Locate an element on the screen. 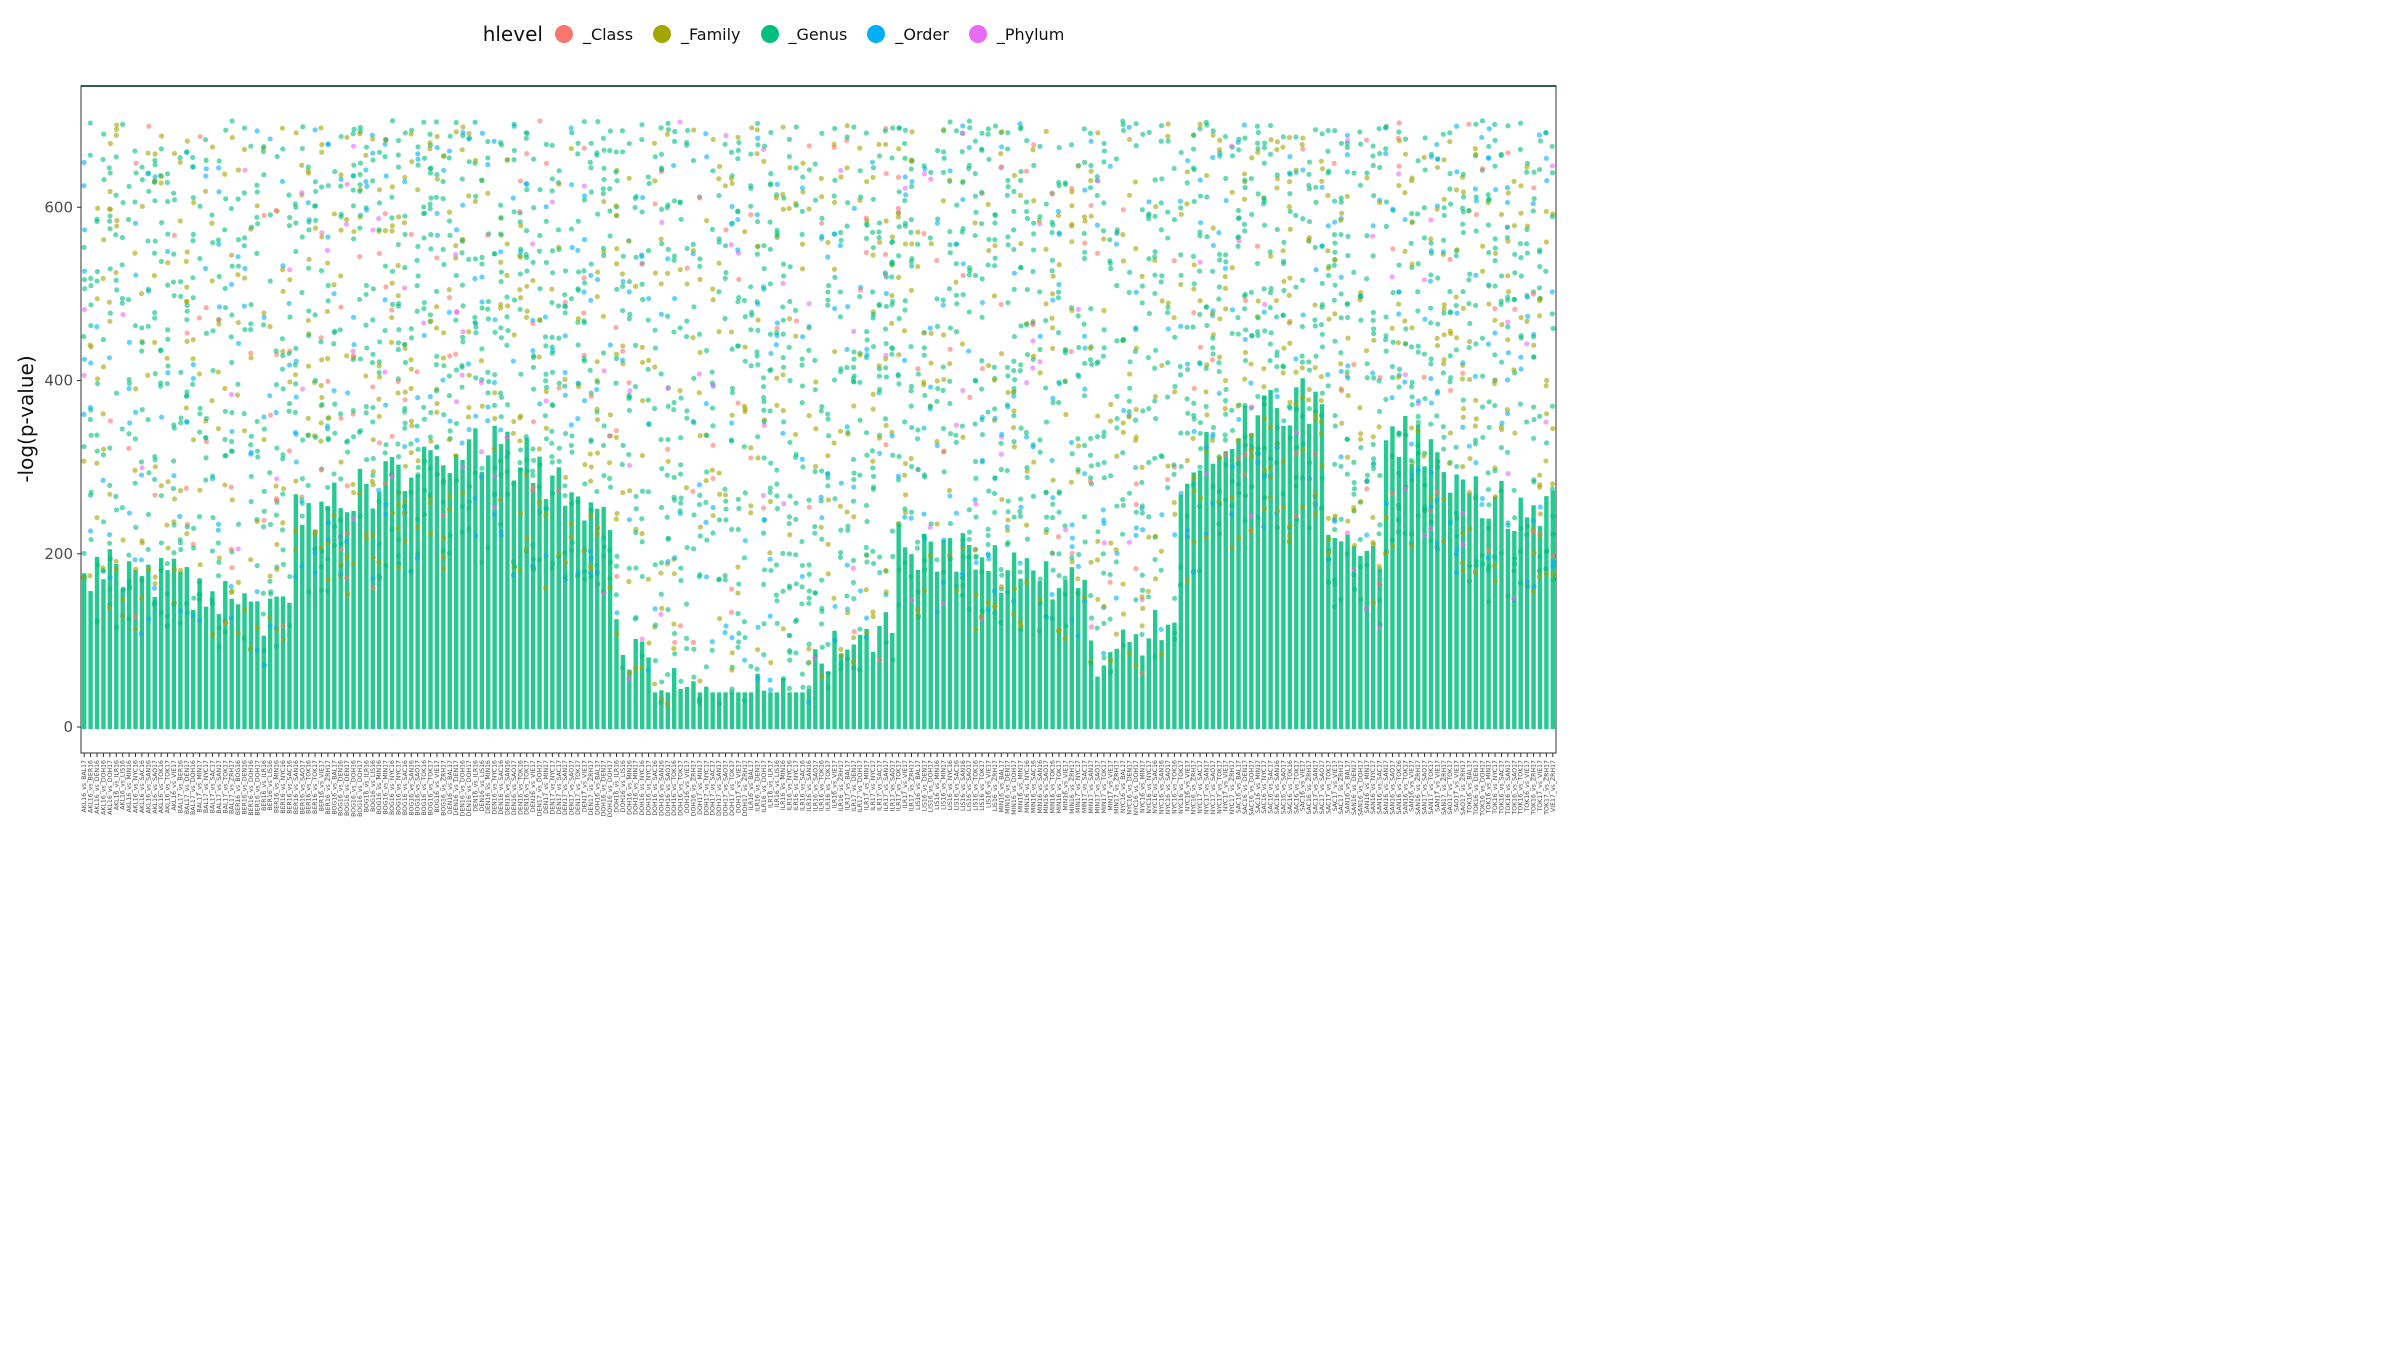 This screenshot has height=1350, width=2400. x-tick-label: BOG16_vs_BAL17 is located at coordinates (334, 787).